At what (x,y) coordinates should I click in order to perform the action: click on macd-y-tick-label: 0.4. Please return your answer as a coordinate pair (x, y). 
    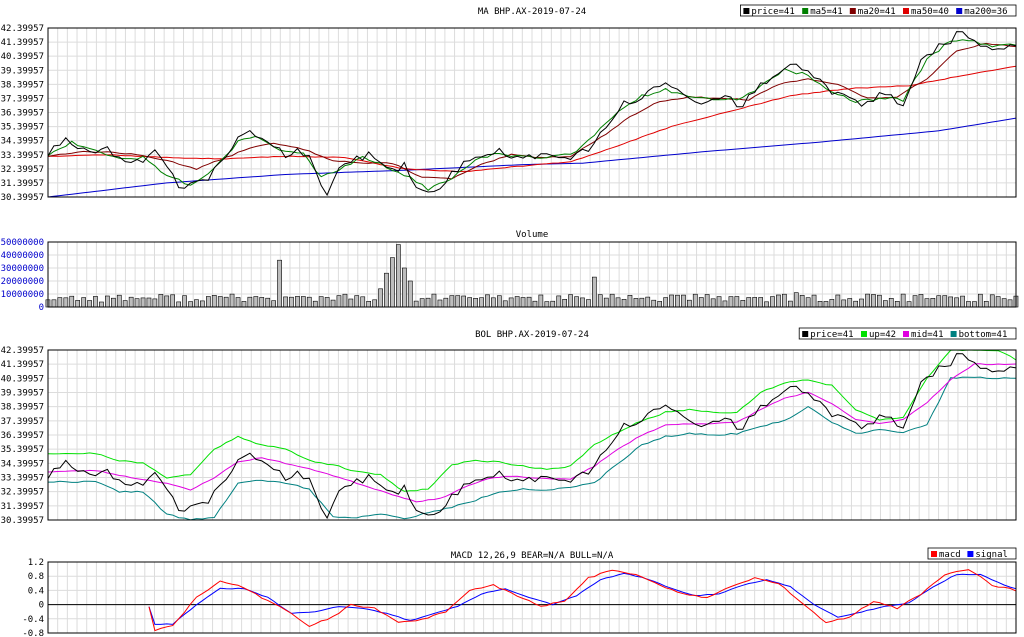
    Looking at the image, I should click on (36, 591).